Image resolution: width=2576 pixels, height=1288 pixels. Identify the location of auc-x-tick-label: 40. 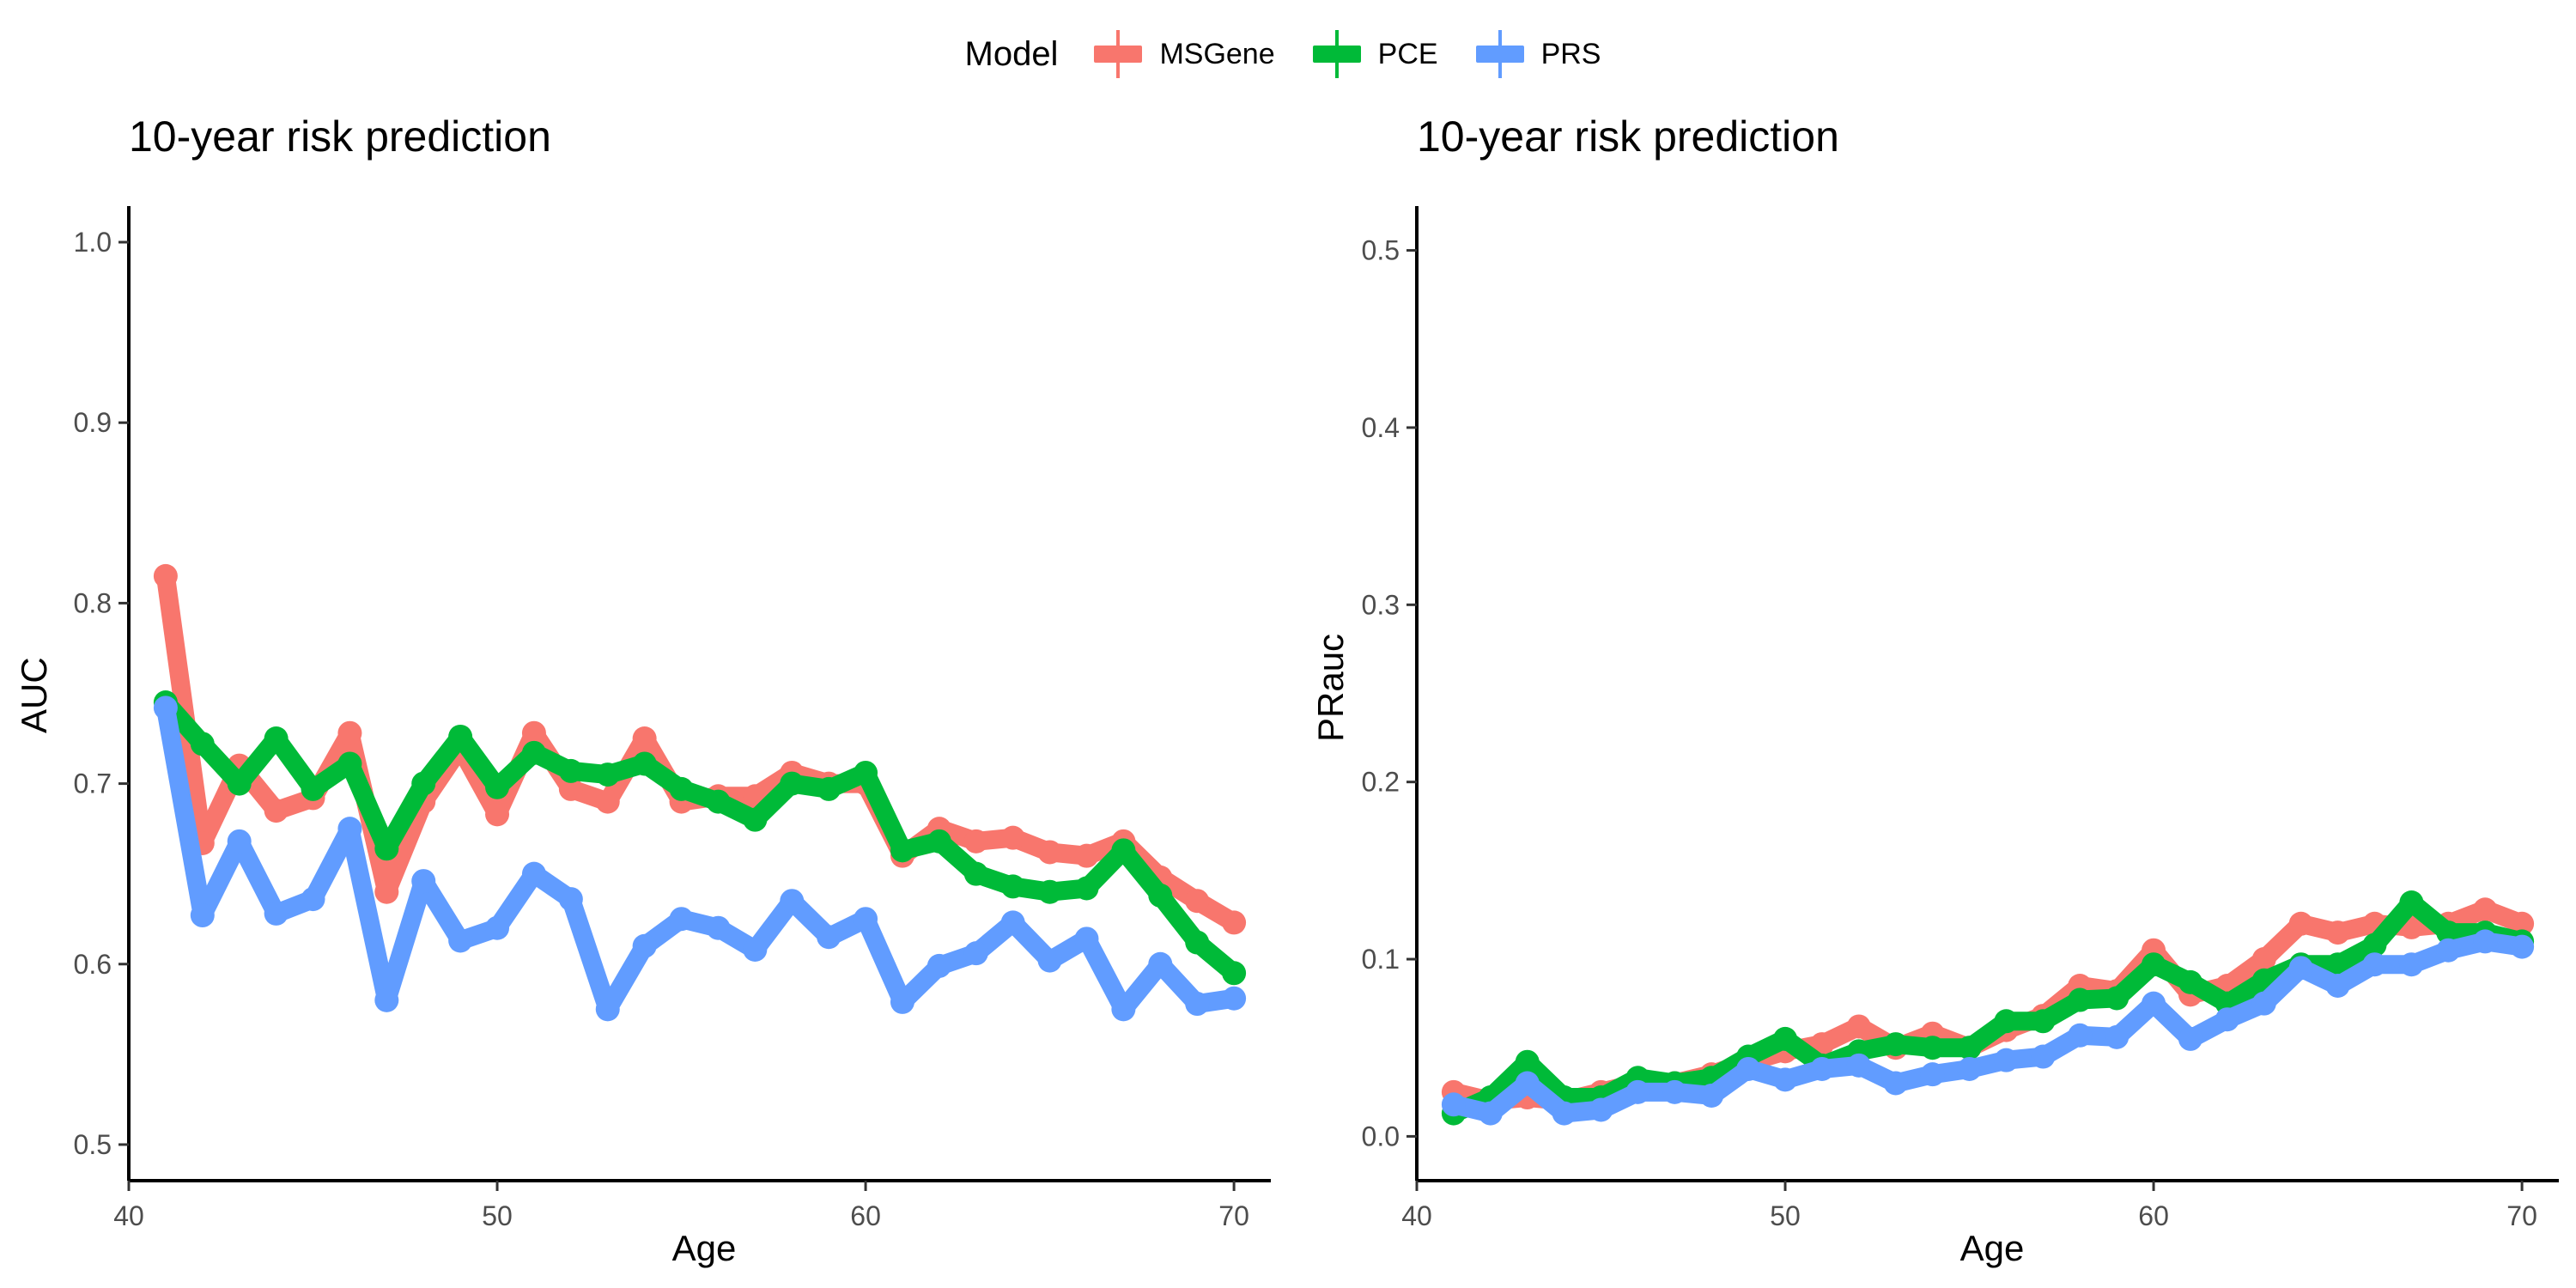
(128, 1215).